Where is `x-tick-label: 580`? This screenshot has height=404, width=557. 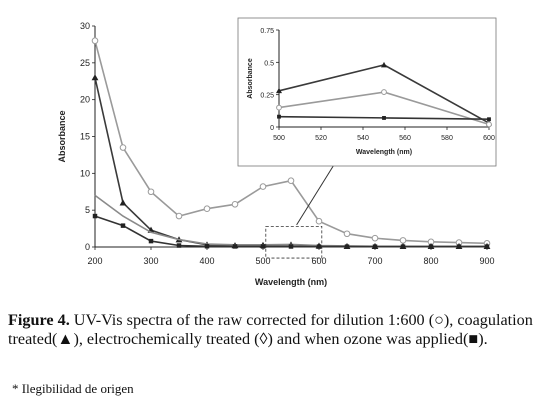 x-tick-label: 580 is located at coordinates (447, 138).